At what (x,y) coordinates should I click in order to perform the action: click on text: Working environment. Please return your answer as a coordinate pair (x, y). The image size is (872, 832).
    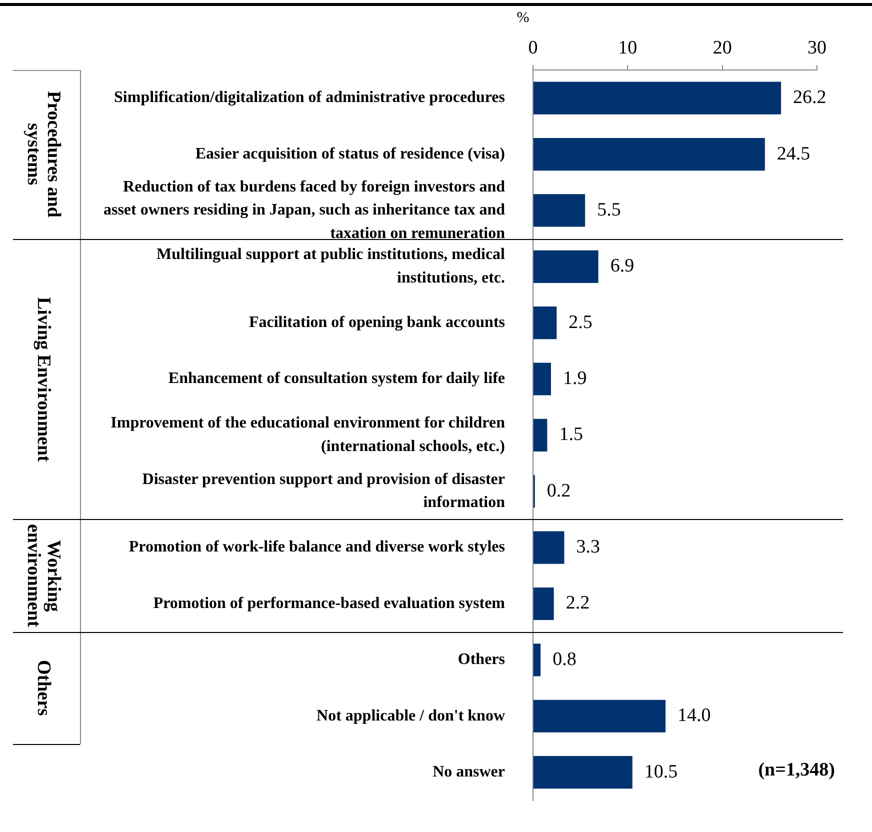
    Looking at the image, I should click on (43, 576).